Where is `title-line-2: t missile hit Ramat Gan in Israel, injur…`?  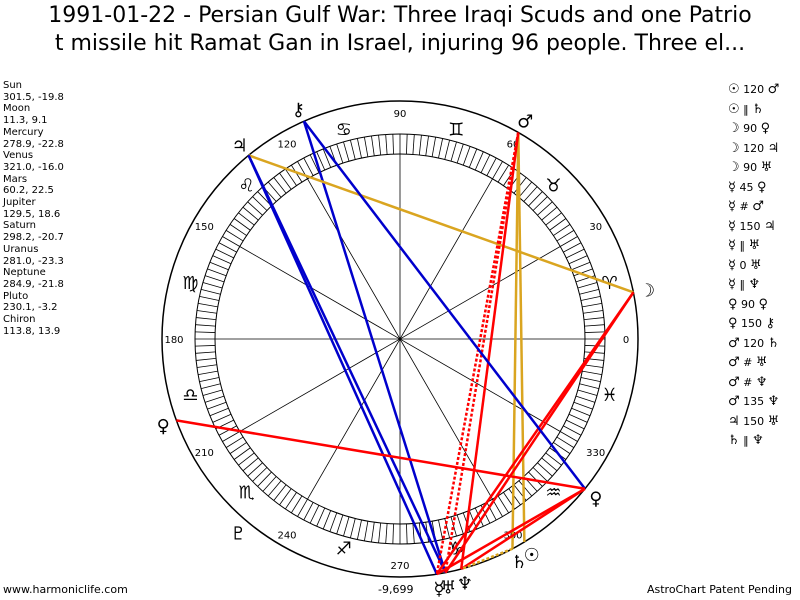
title-line-2: t missile hit Ramat Gan in Israel, injur… is located at coordinates (400, 43).